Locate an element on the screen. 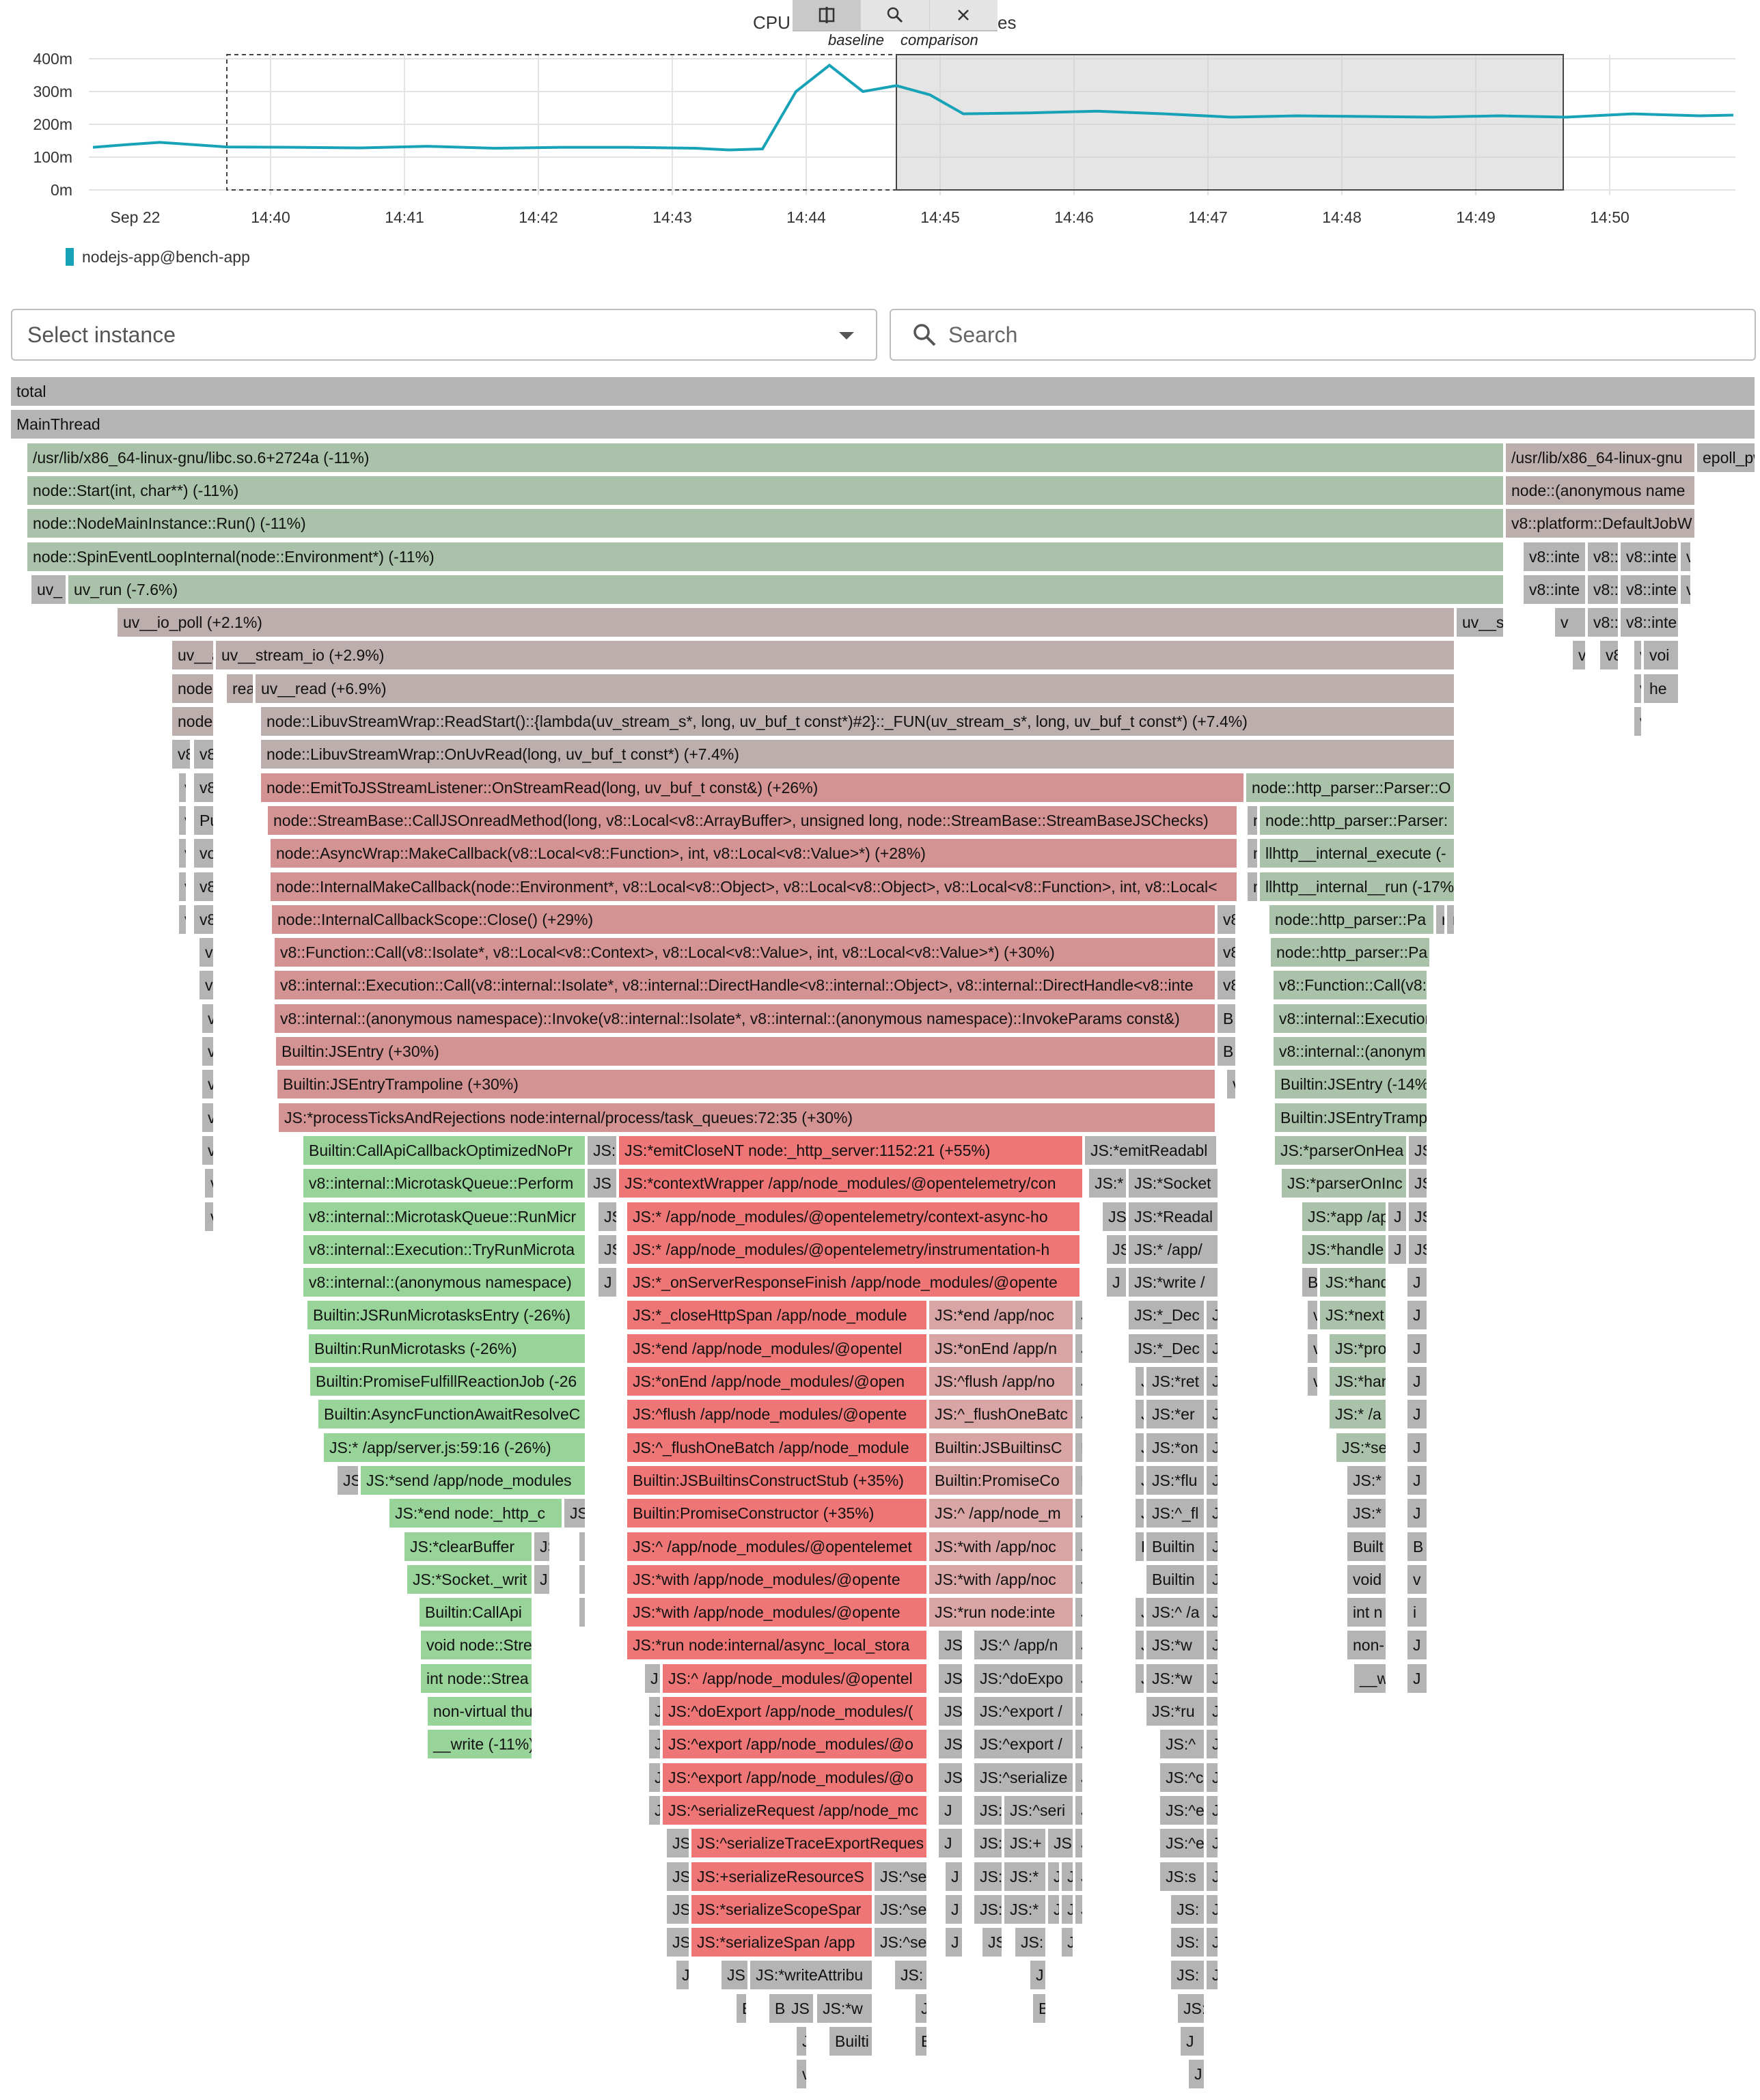 The image size is (1760, 2100). flame-frame: v8::Function::Call(v8: is located at coordinates (1351, 986).